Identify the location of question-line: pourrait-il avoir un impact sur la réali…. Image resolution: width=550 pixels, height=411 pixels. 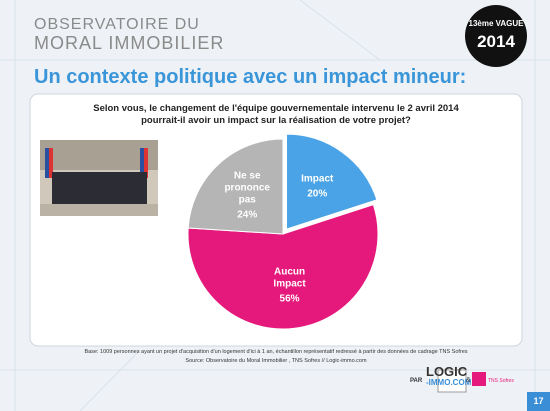
(276, 120).